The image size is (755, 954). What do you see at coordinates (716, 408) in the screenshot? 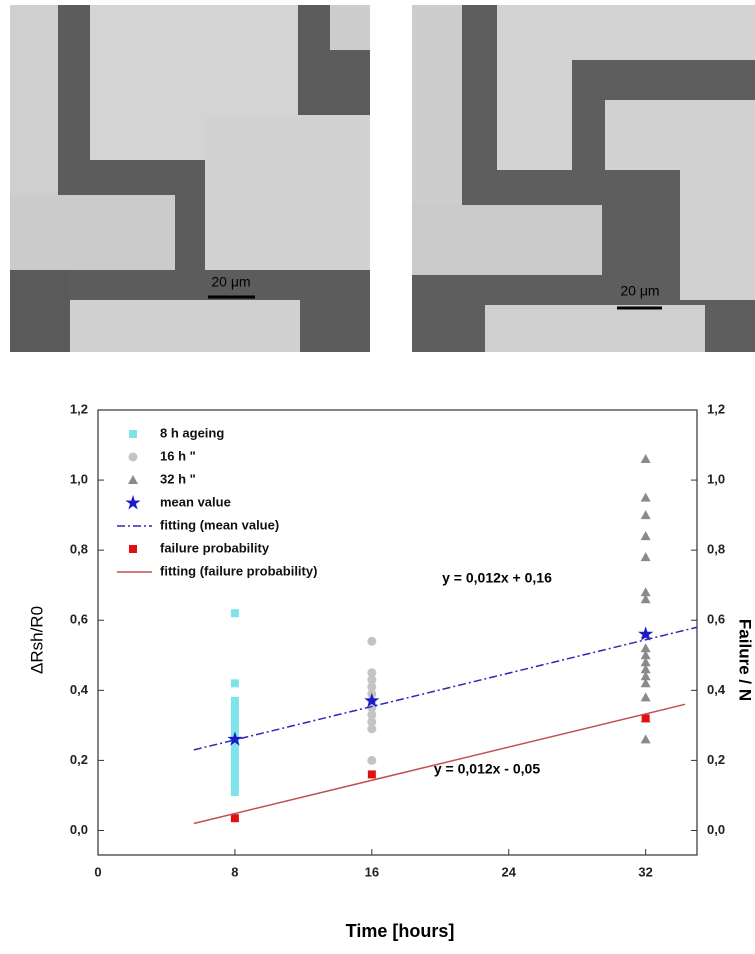
I see `y2-tick-label: 1,2` at bounding box center [716, 408].